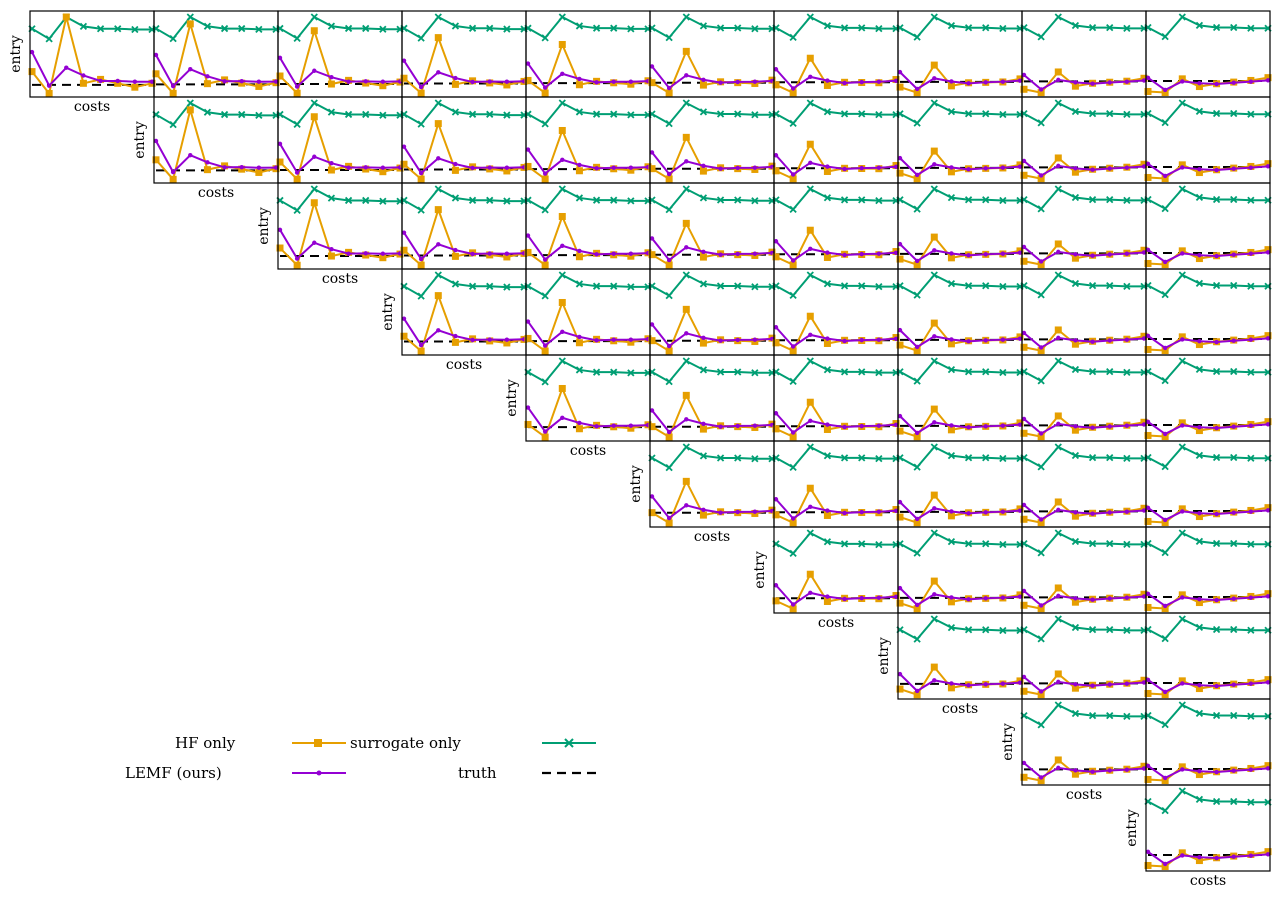  Describe the element at coordinates (16, 54) in the screenshot. I see `y-axis-label: entry` at that location.